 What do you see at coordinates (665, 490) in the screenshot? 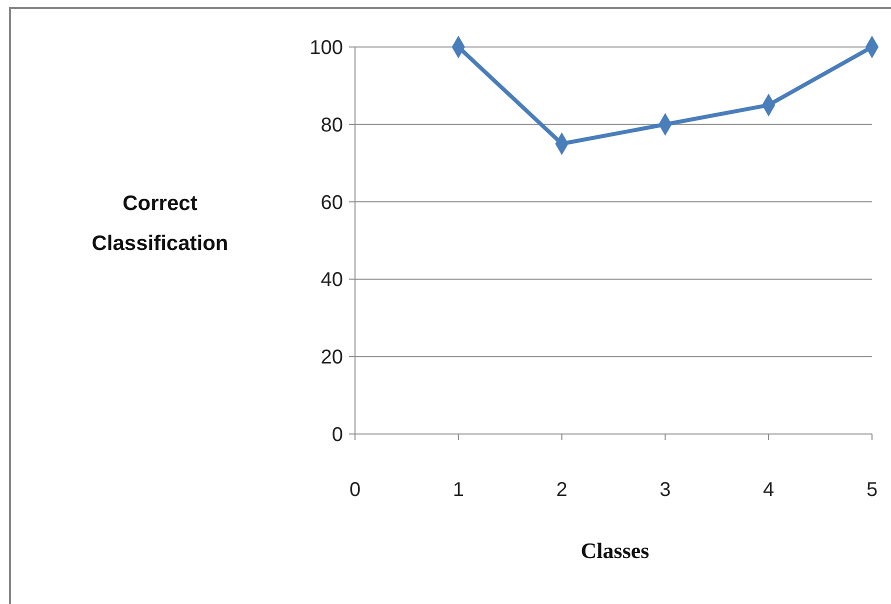
I see `x-tick-label: 3` at bounding box center [665, 490].